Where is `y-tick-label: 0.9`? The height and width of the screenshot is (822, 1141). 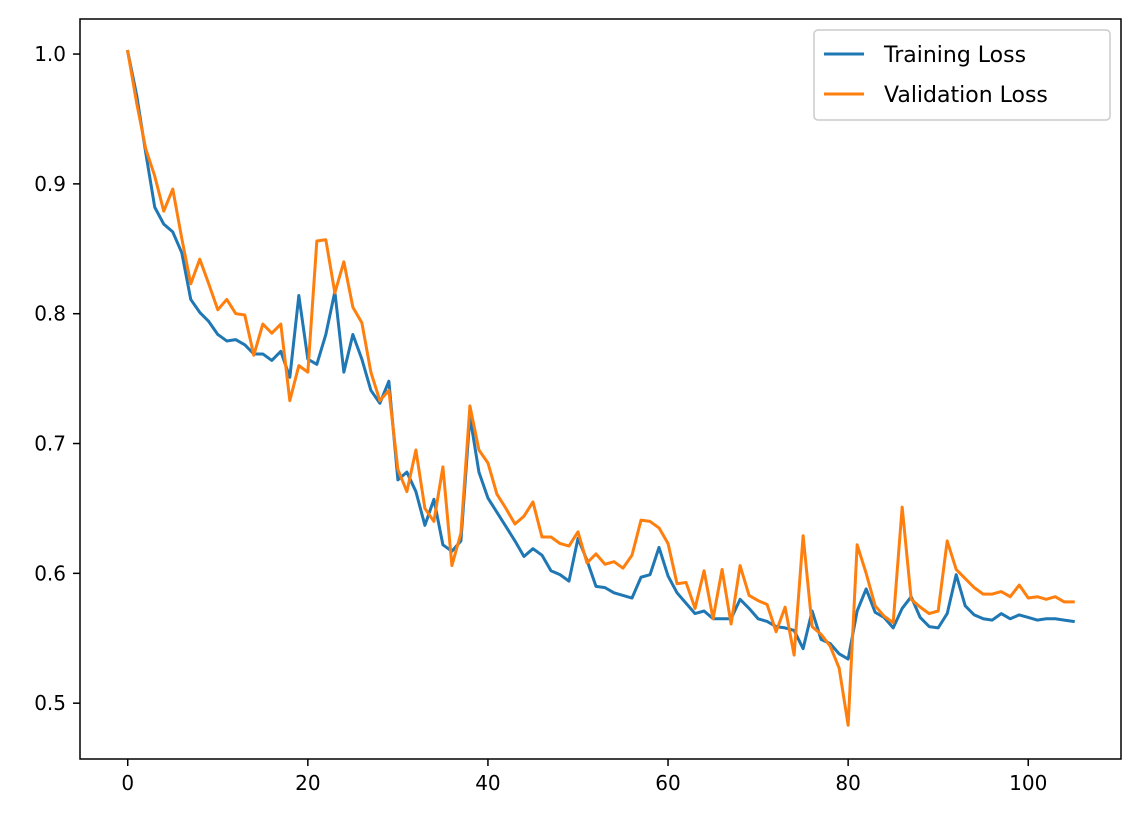
y-tick-label: 0.9 is located at coordinates (50, 184).